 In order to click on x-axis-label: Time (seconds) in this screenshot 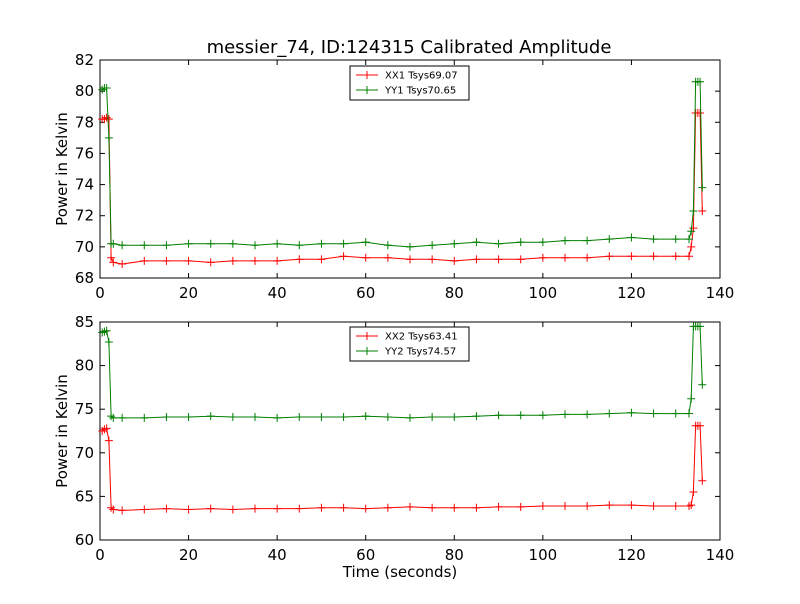, I will do `click(400, 572)`.